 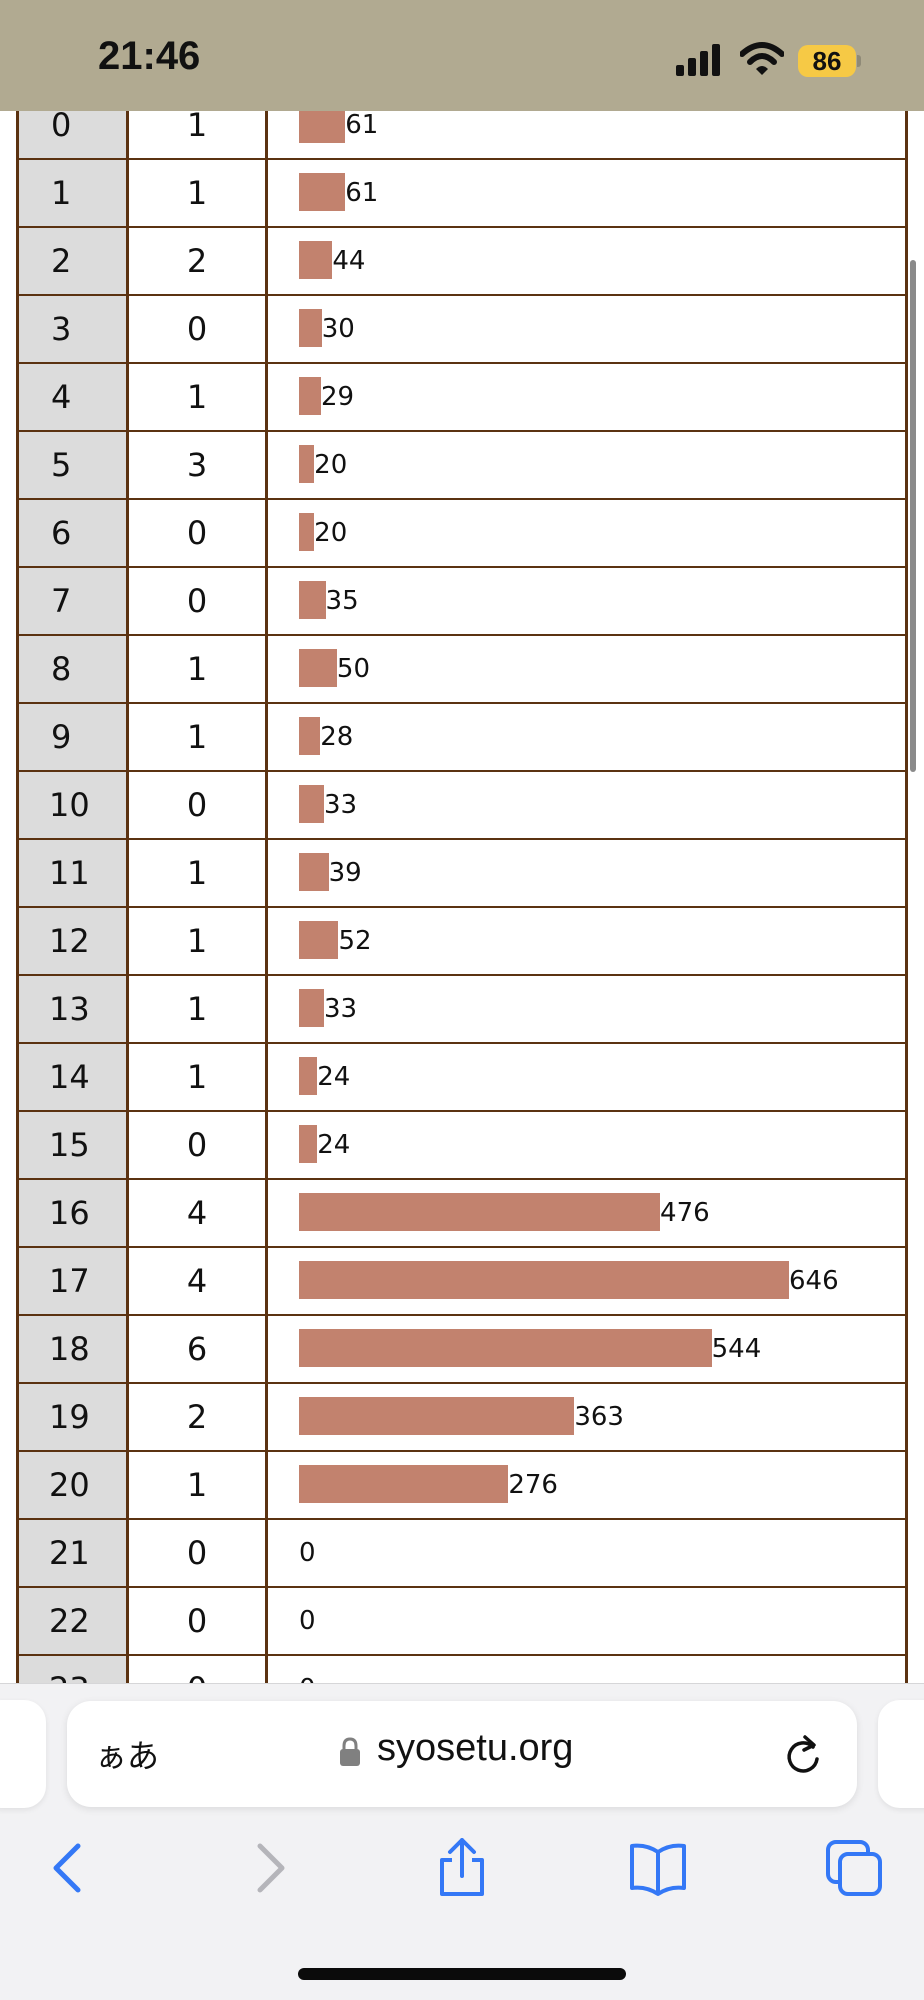 I want to click on table-row: 19 2 363, so click(x=462, y=1416).